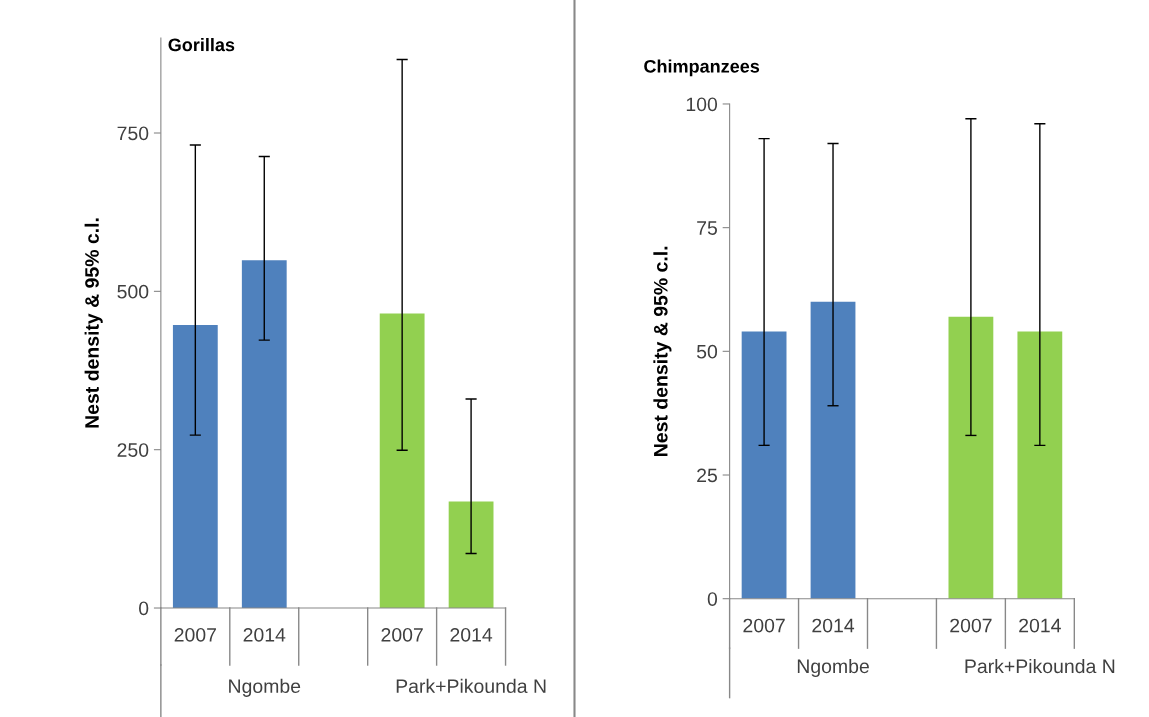 Image resolution: width=1149 pixels, height=717 pixels. Describe the element at coordinates (201, 45) in the screenshot. I see `chart-title: Gorillas` at that location.